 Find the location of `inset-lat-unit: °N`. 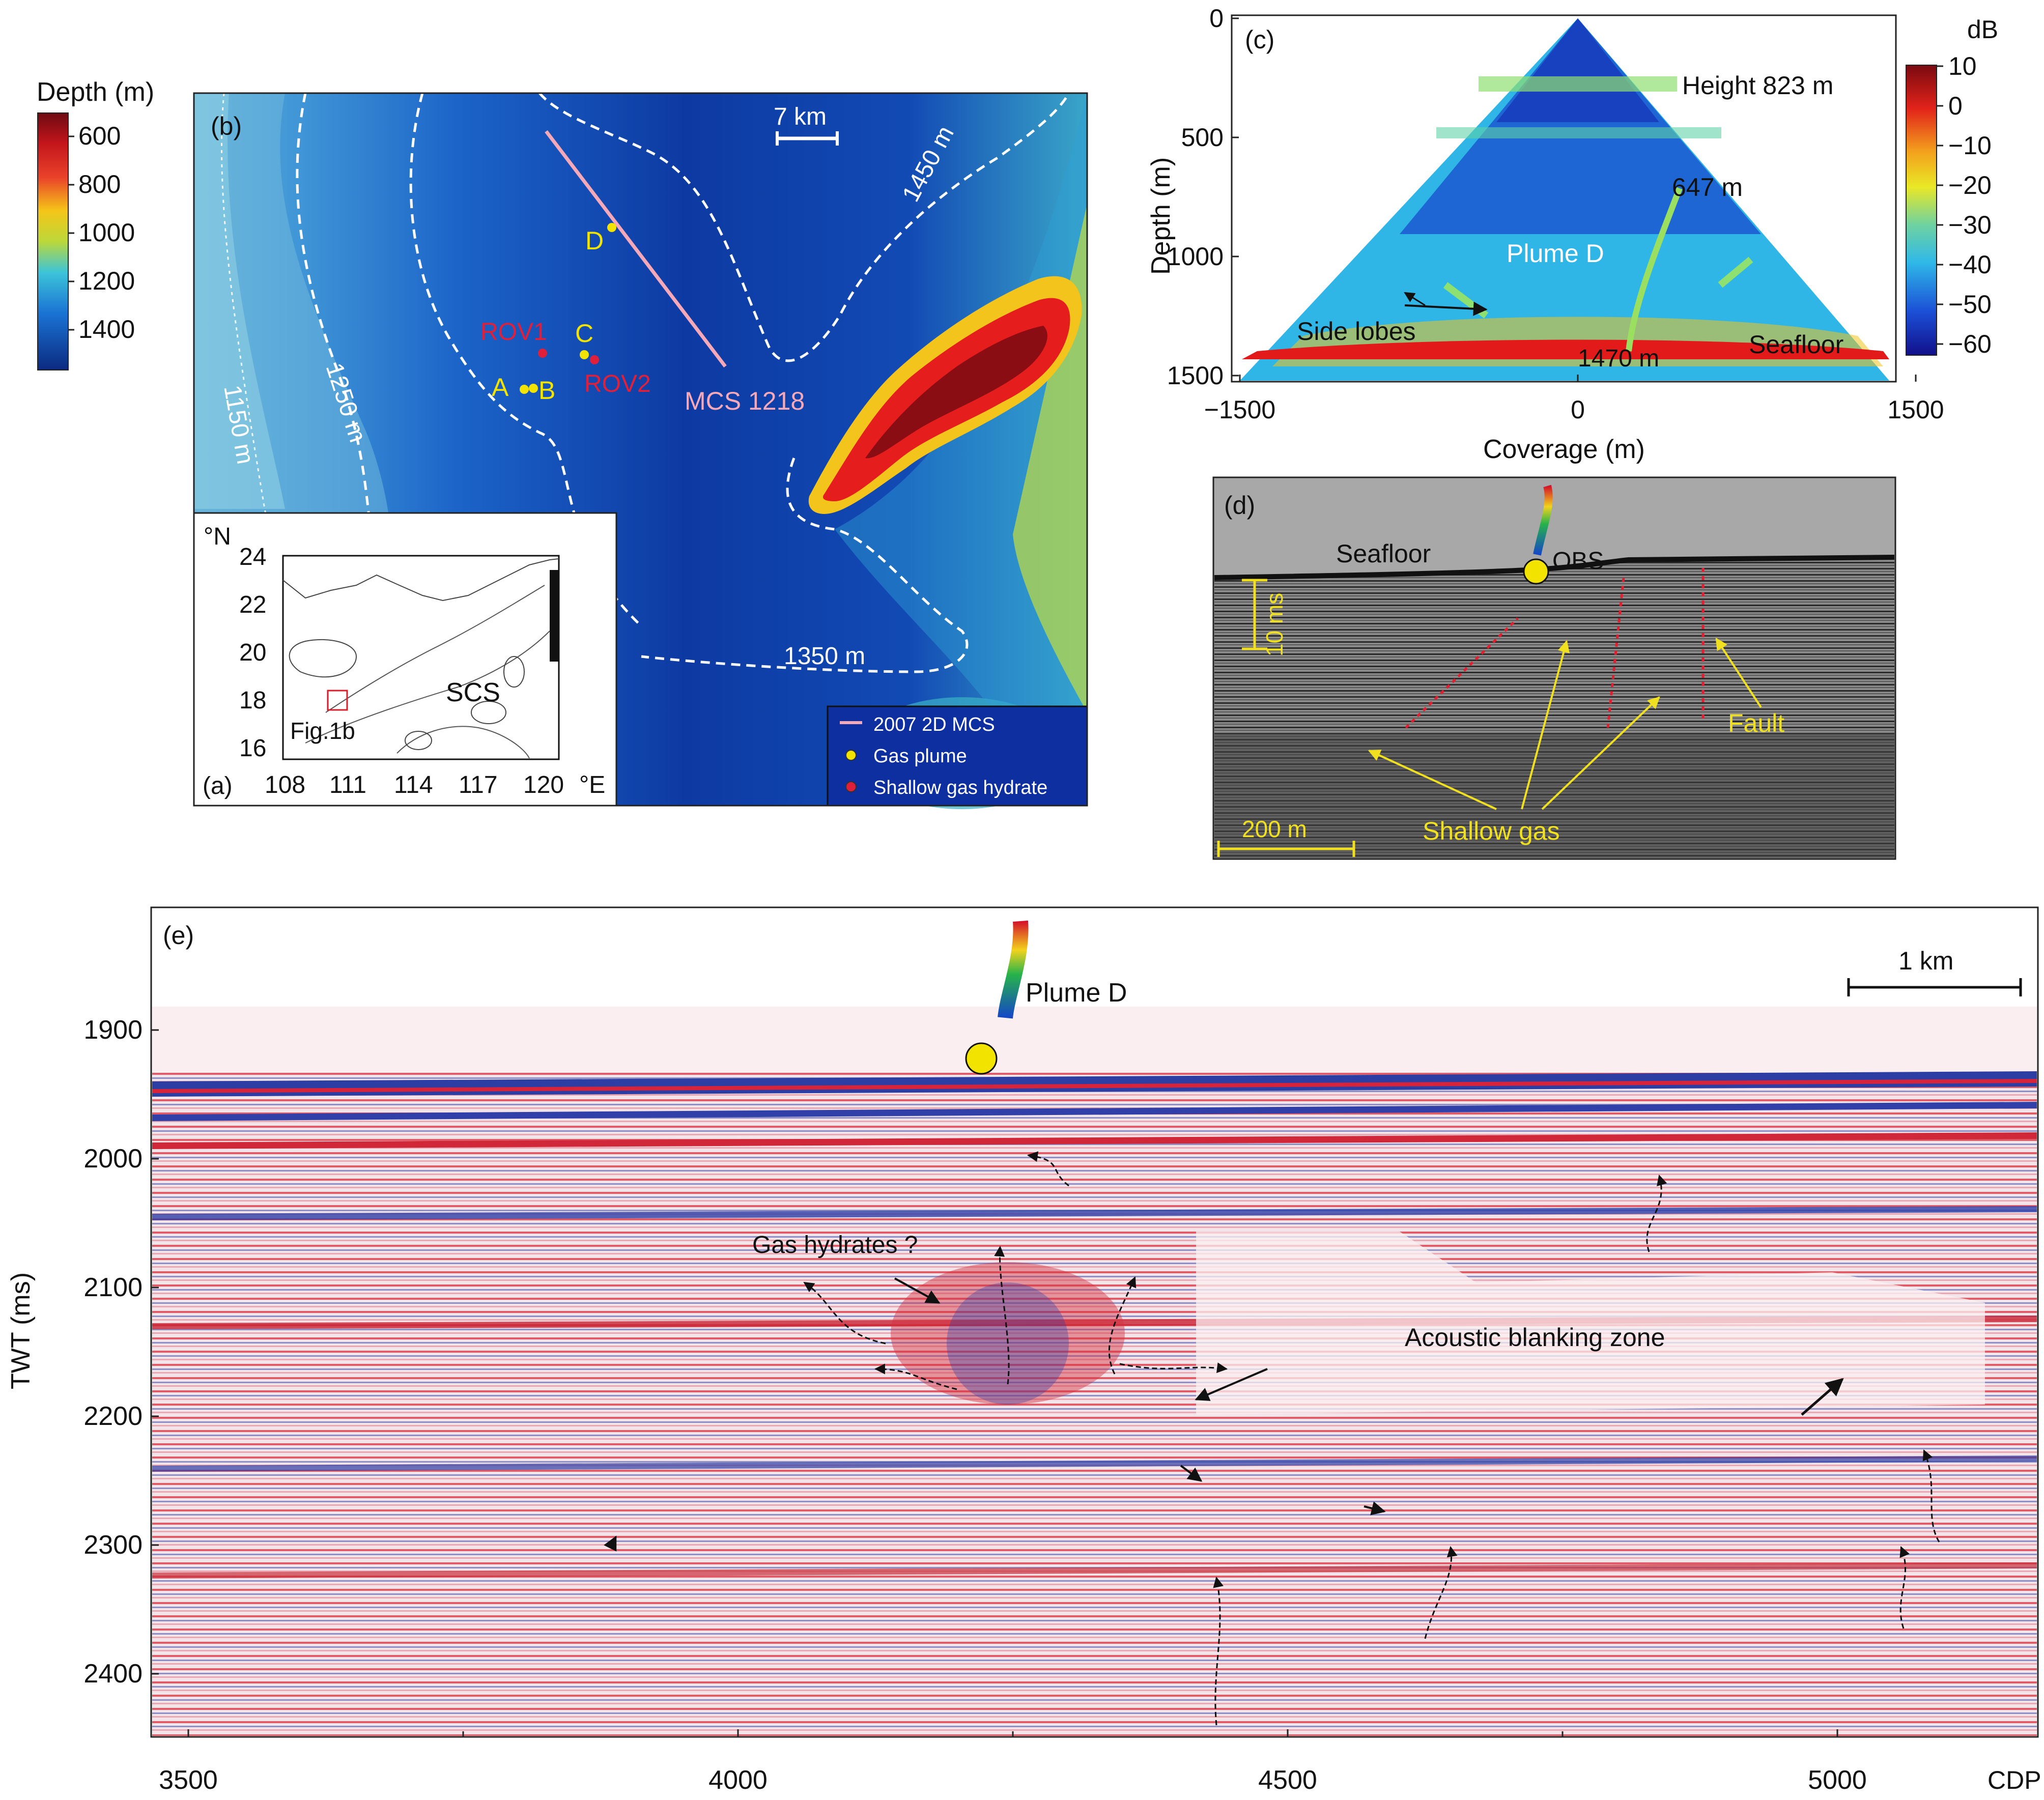

inset-lat-unit: °N is located at coordinates (217, 536).